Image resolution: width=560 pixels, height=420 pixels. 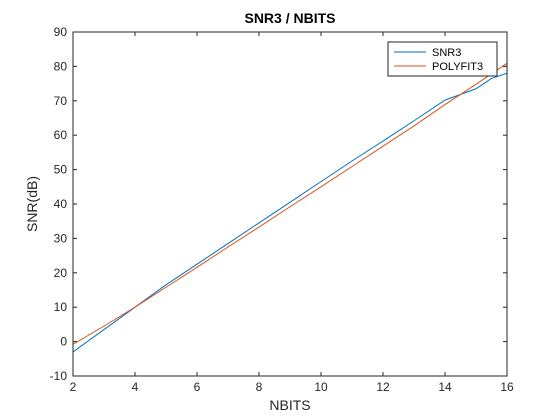 What do you see at coordinates (59, 376) in the screenshot?
I see `y-tick-label: -10` at bounding box center [59, 376].